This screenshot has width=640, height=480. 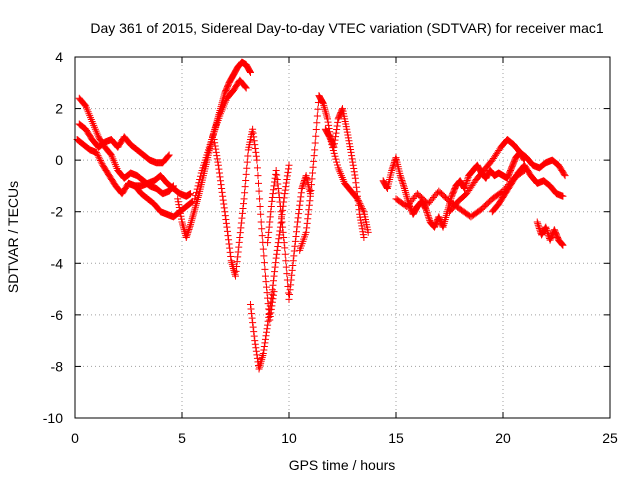 What do you see at coordinates (53, 418) in the screenshot?
I see `y-tick-label: -10` at bounding box center [53, 418].